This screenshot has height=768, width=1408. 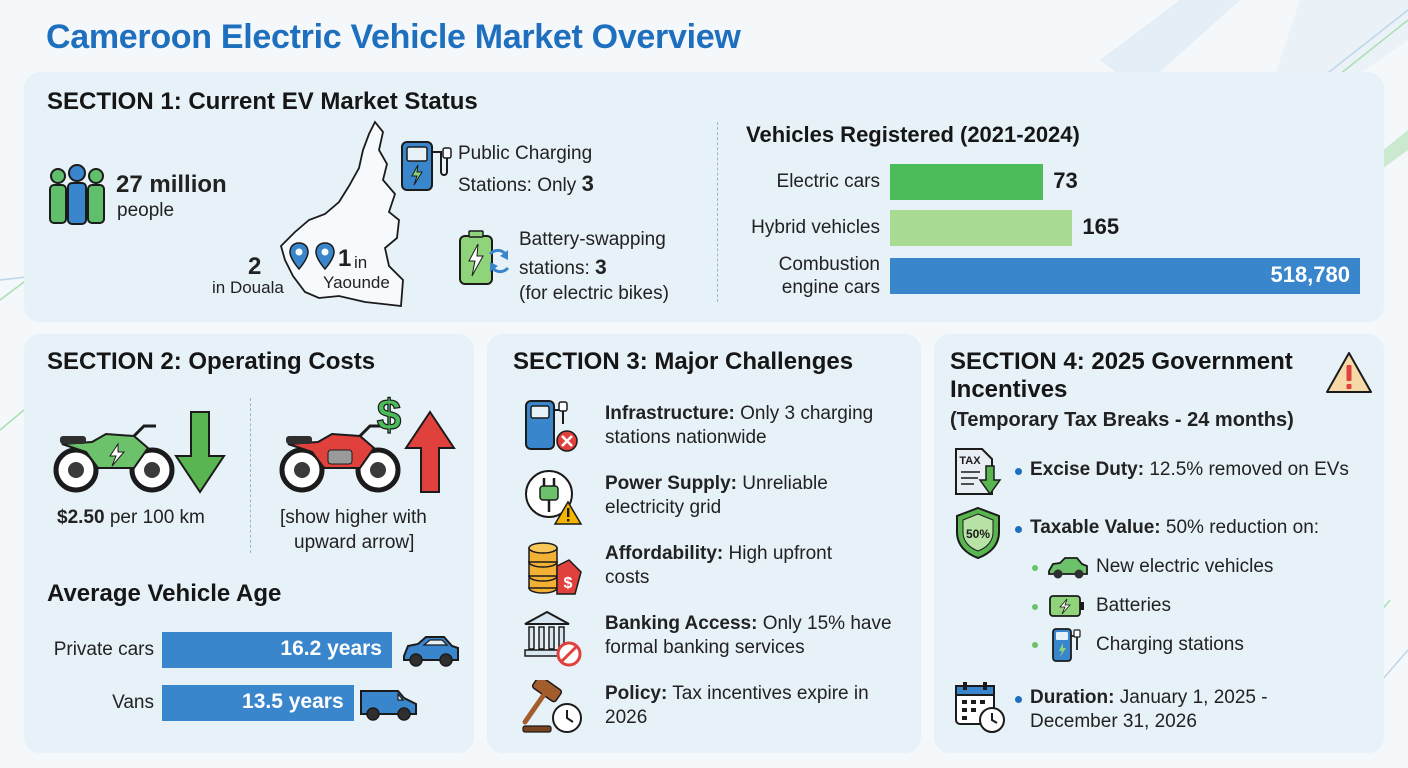 I want to click on down-arrow-icon, so click(x=200, y=452).